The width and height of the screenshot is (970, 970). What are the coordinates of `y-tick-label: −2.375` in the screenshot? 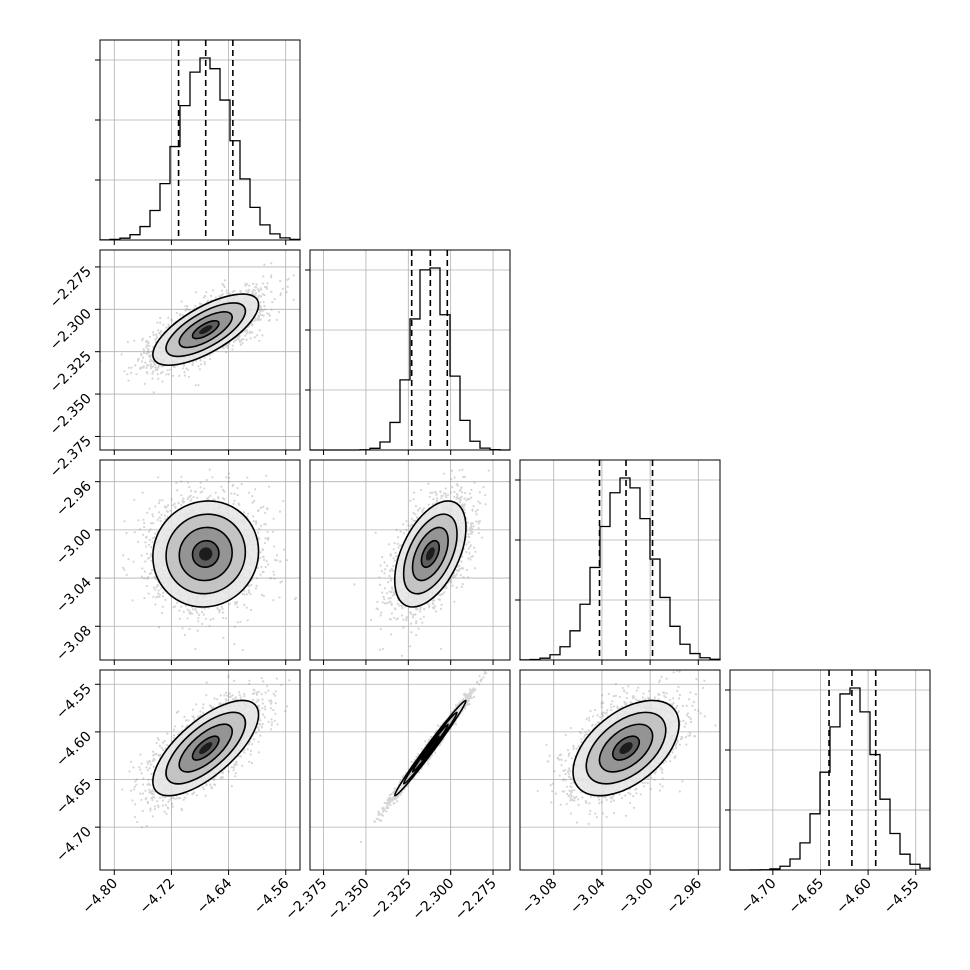 It's located at (71, 457).